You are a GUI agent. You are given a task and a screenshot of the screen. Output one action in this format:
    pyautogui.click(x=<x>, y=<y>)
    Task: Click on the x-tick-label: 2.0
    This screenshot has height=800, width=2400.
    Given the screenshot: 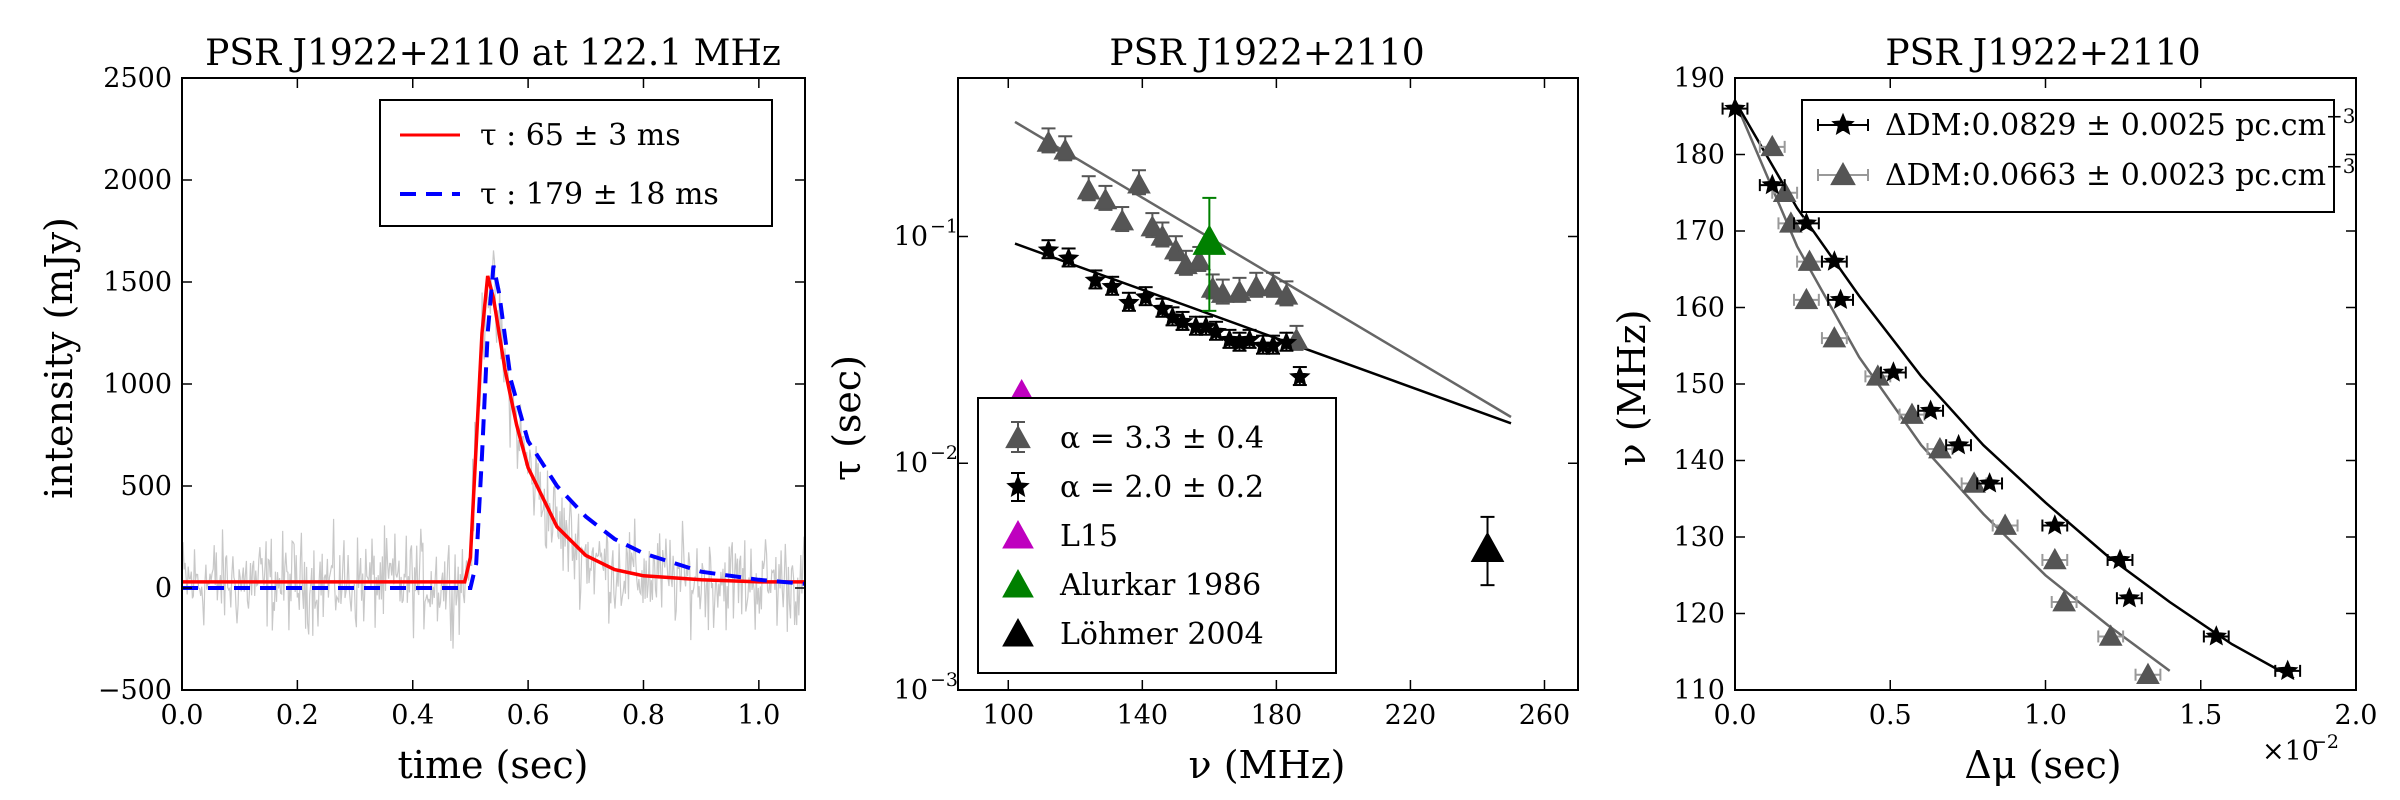 What is the action you would take?
    pyautogui.click(x=2356, y=715)
    